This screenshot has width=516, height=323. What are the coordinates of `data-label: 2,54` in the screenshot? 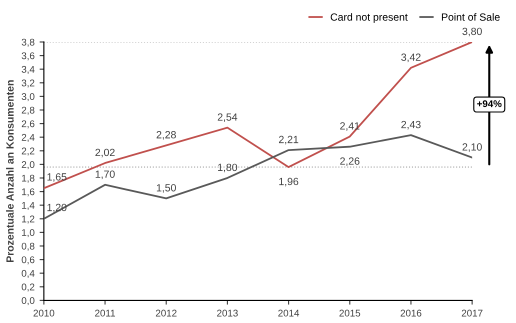 It's located at (228, 117).